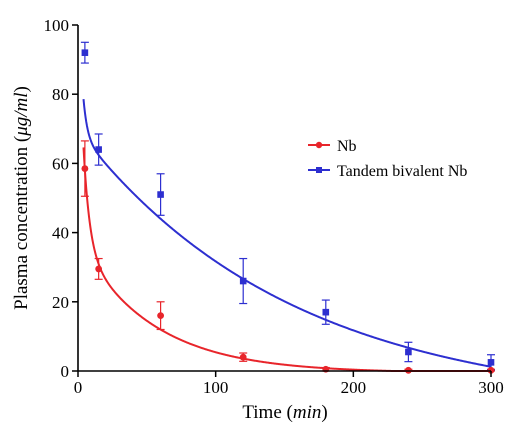  I want to click on y-tick-label: 60, so click(60, 163).